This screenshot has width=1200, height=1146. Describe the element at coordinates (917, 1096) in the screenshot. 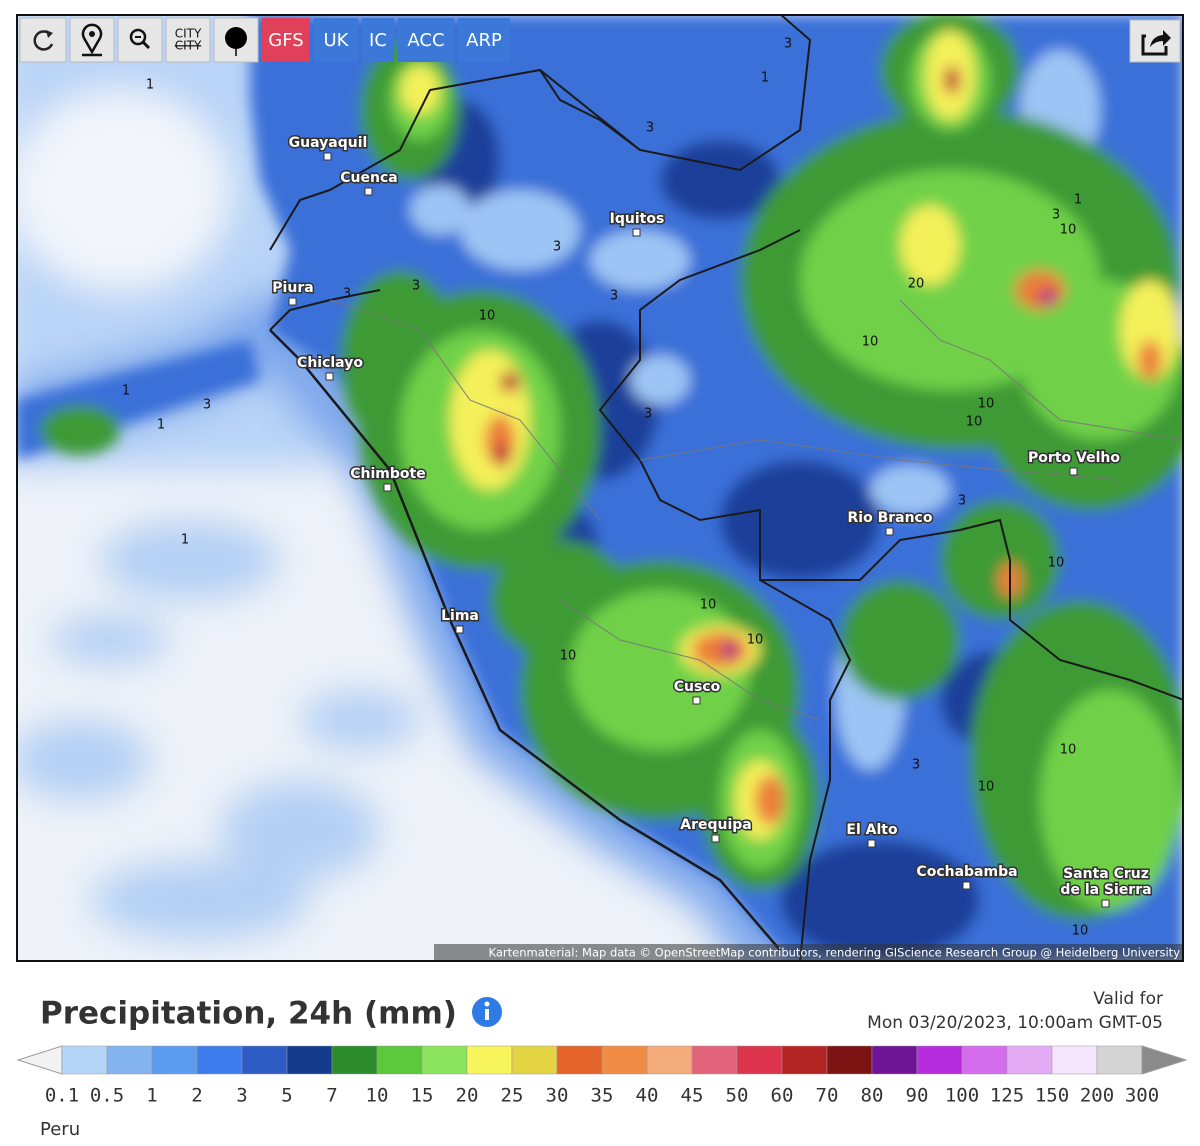

I see `legend-label: 90` at that location.